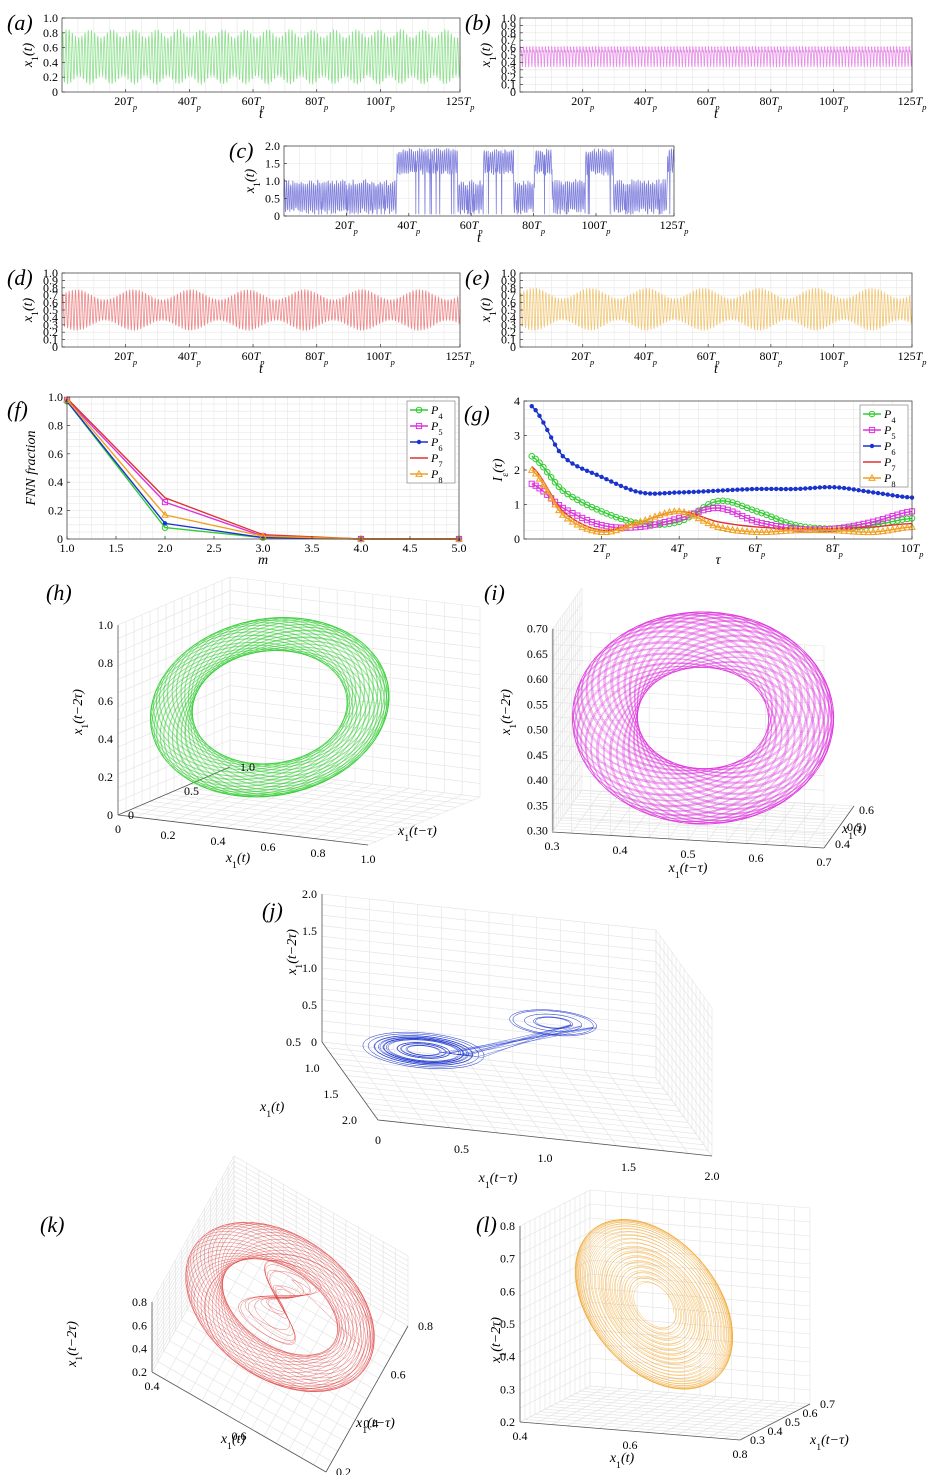 This screenshot has height=1480, width=930. Describe the element at coordinates (508, 18) in the screenshot. I see `y-tick-label: 1.0` at that location.